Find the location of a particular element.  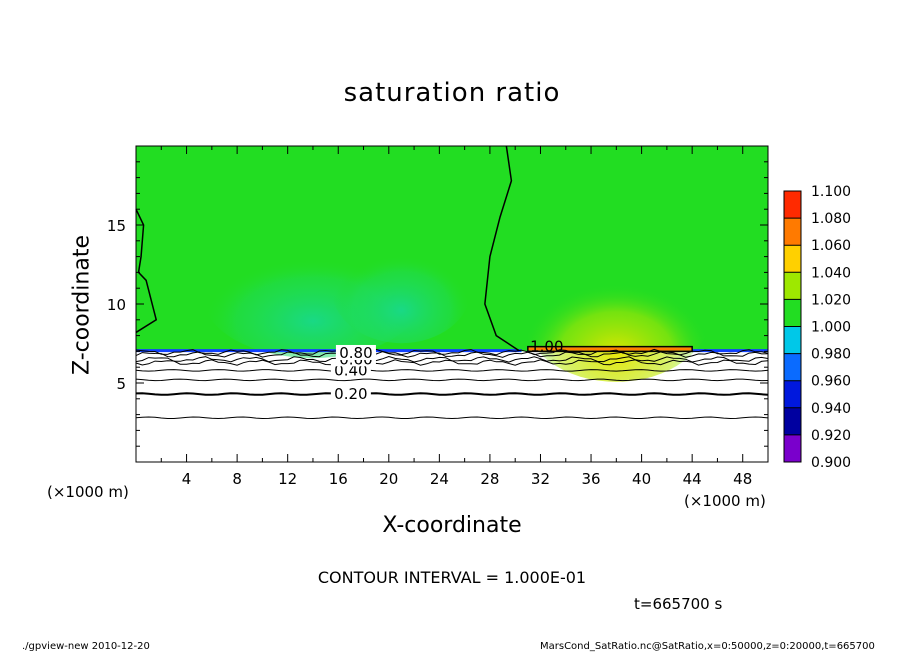

colorbar-label: 1.000 is located at coordinates (831, 328).